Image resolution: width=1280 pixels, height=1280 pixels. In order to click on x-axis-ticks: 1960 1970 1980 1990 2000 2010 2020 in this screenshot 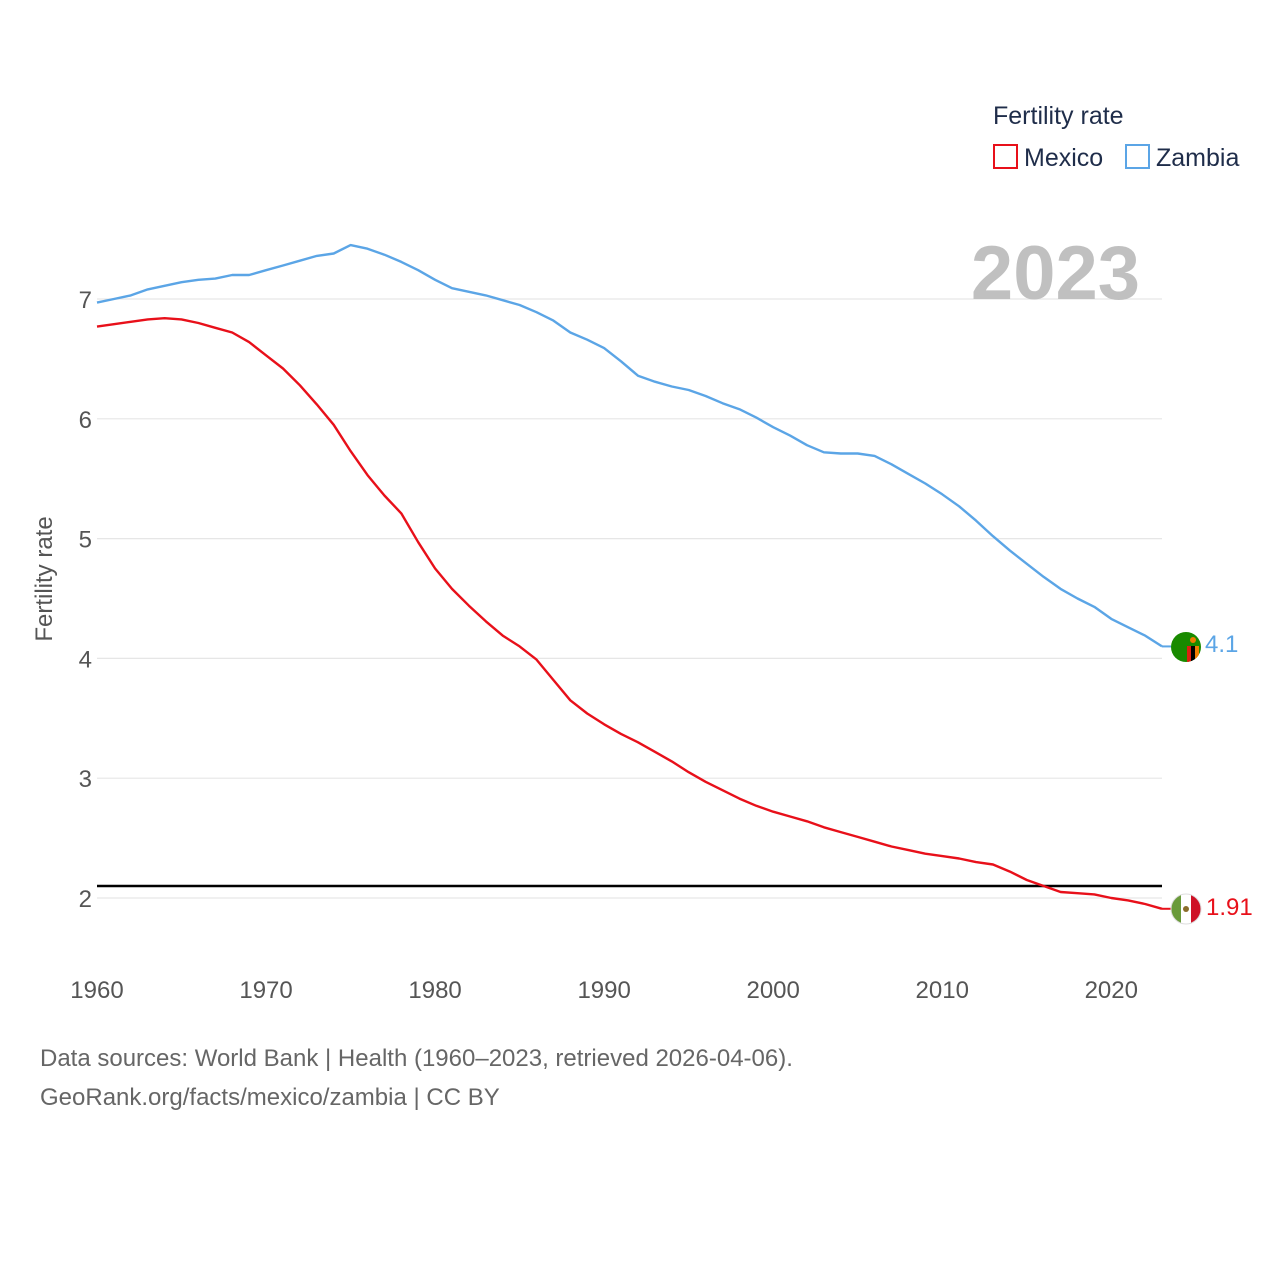, I will do `click(604, 990)`.